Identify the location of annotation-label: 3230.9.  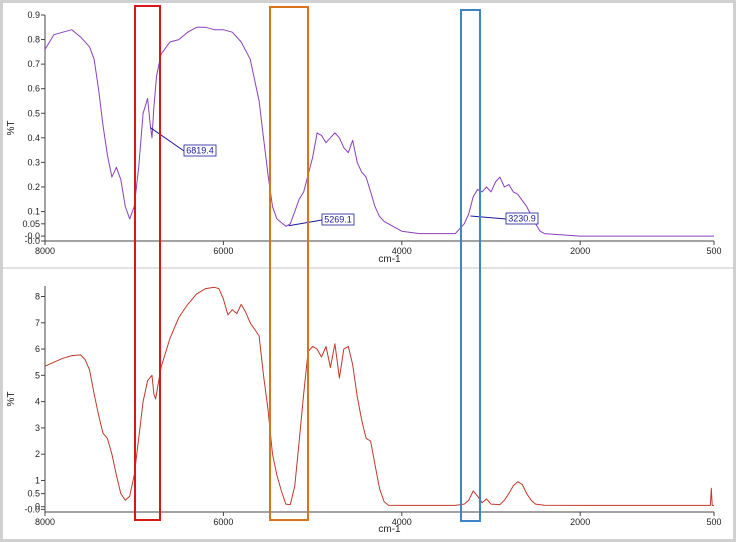
(522, 219).